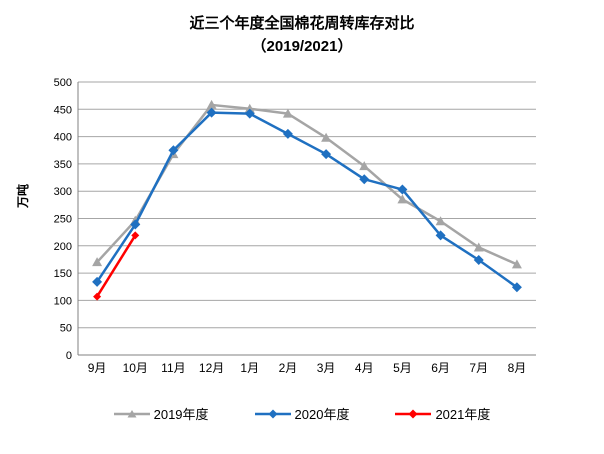 The width and height of the screenshot is (604, 454). Describe the element at coordinates (97, 368) in the screenshot. I see `x-tick-label: 9月` at that location.